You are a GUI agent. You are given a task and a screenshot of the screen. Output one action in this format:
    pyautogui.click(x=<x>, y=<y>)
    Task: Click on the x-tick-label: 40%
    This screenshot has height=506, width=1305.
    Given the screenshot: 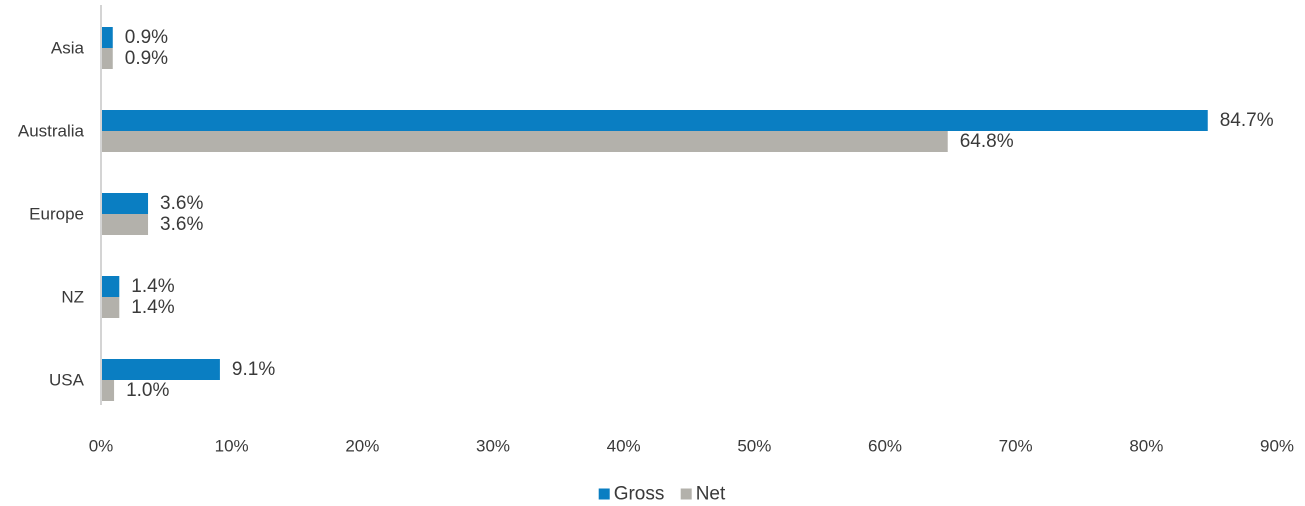 What is the action you would take?
    pyautogui.click(x=624, y=446)
    